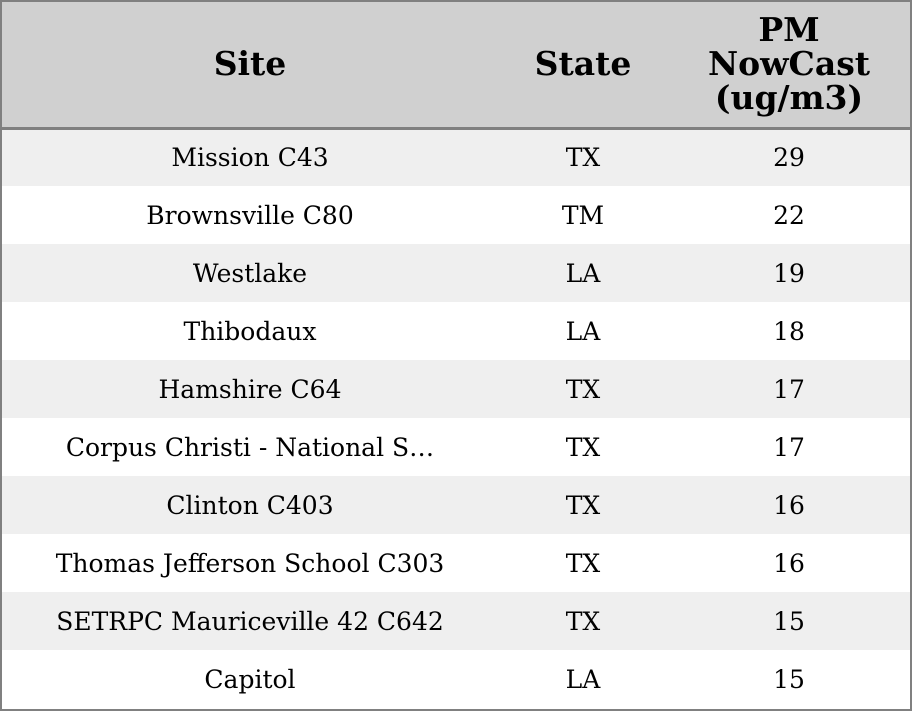 Image resolution: width=912 pixels, height=711 pixels. I want to click on table-row: Clinton C403 TX 16, so click(456, 505).